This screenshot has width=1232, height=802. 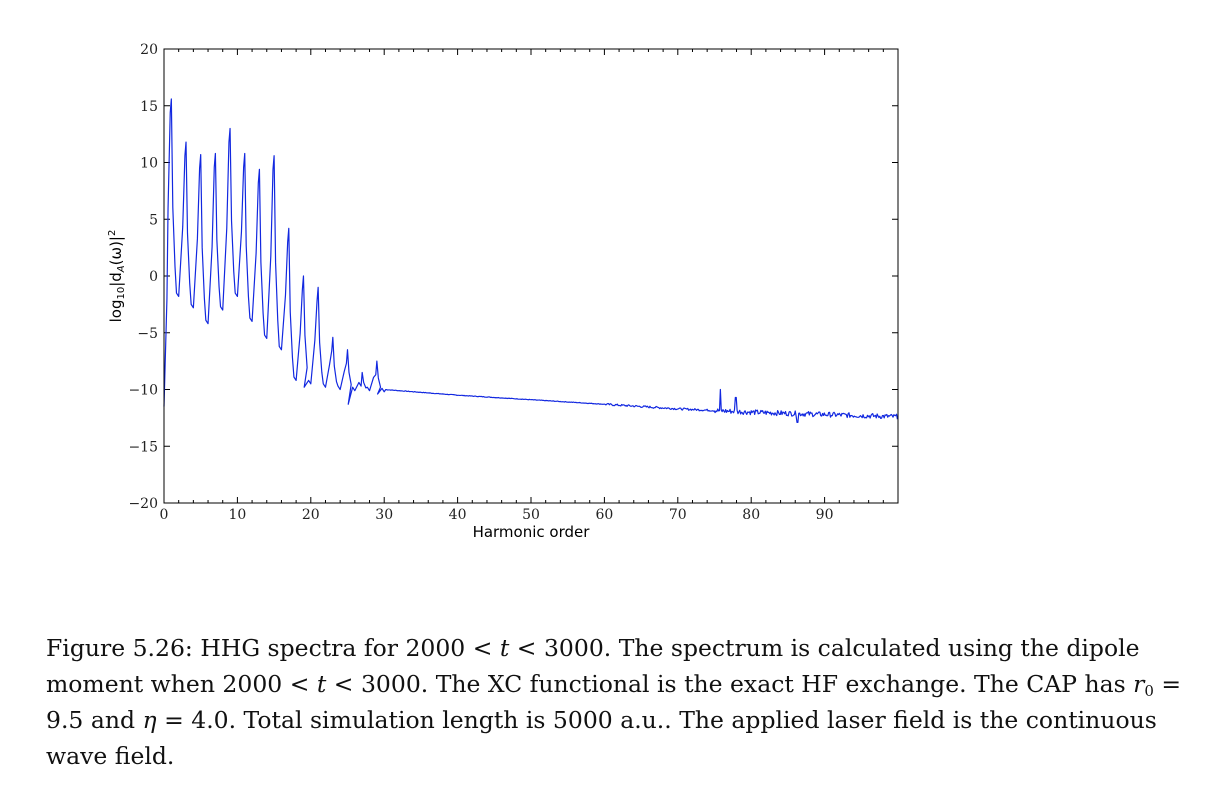 I want to click on y-tick-label: 0, so click(x=153, y=277).